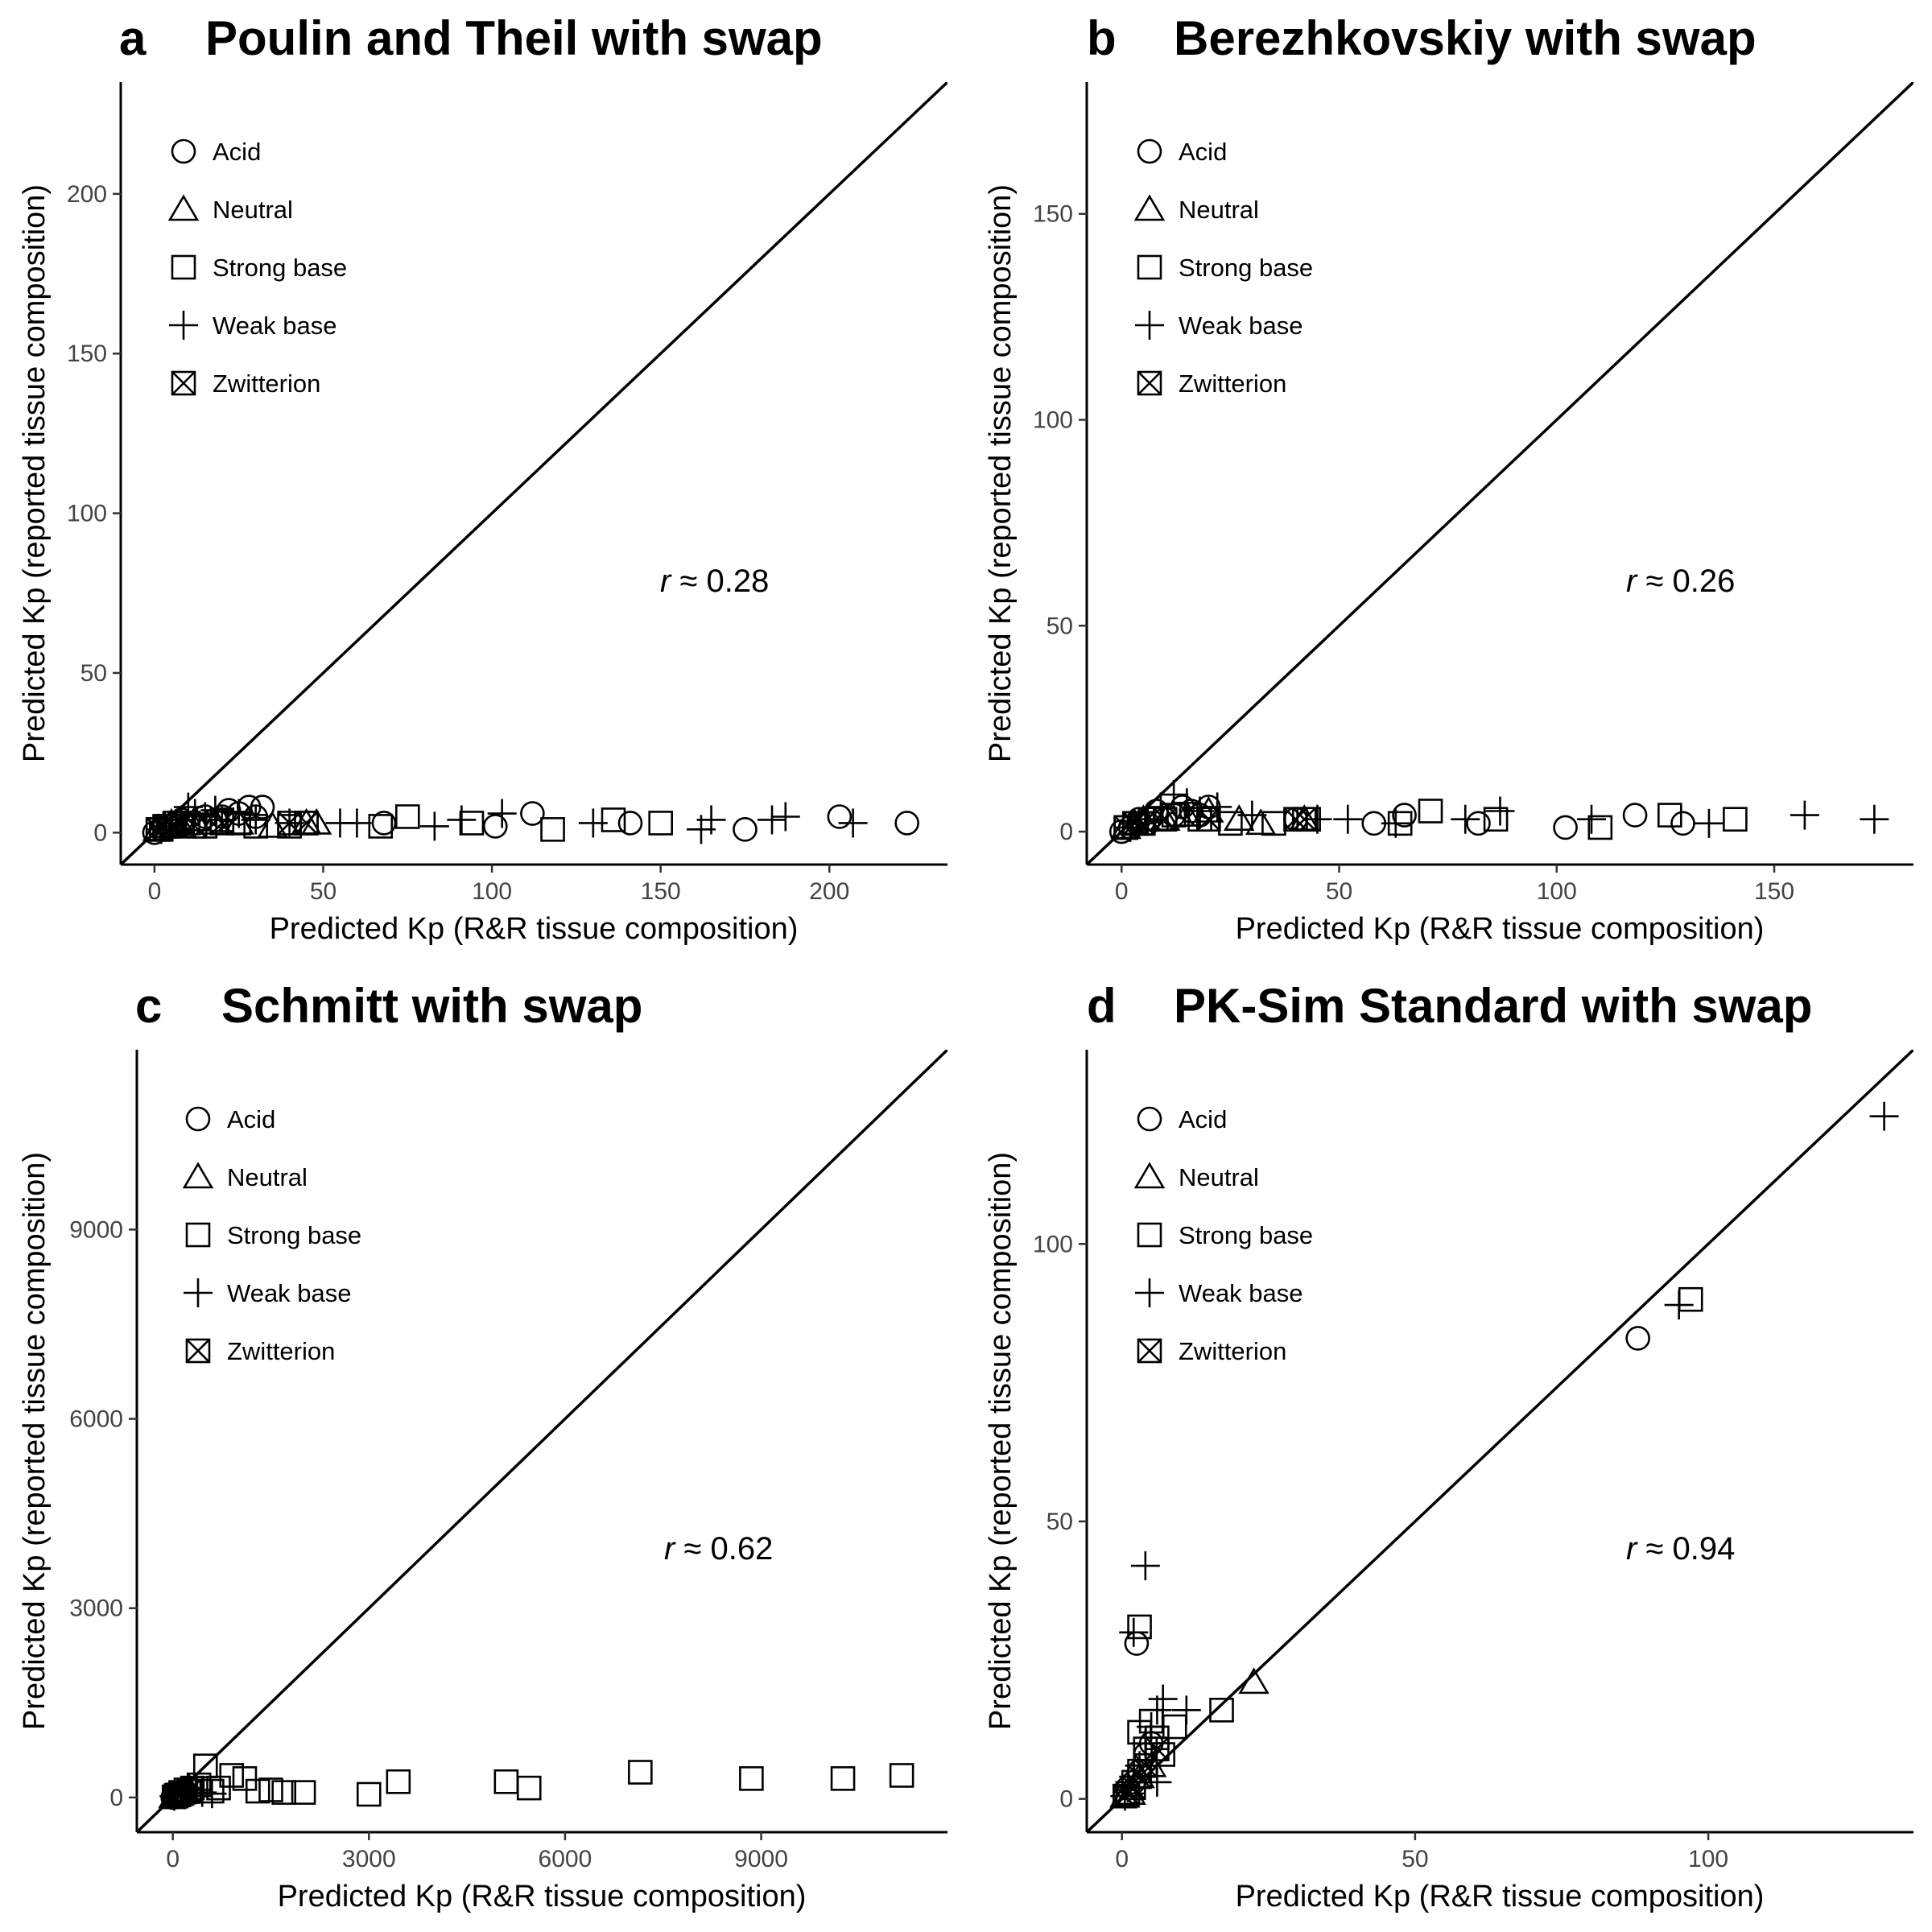  Describe the element at coordinates (542, 1896) in the screenshot. I see `panel-c-x-label: Predicted Kp (R&R tissue composition)` at that location.